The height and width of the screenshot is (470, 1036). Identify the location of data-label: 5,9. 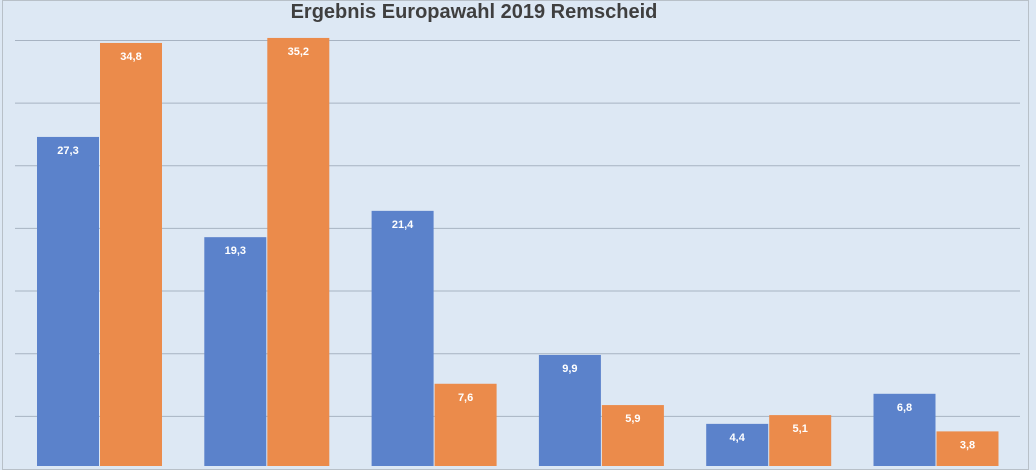
(632, 419).